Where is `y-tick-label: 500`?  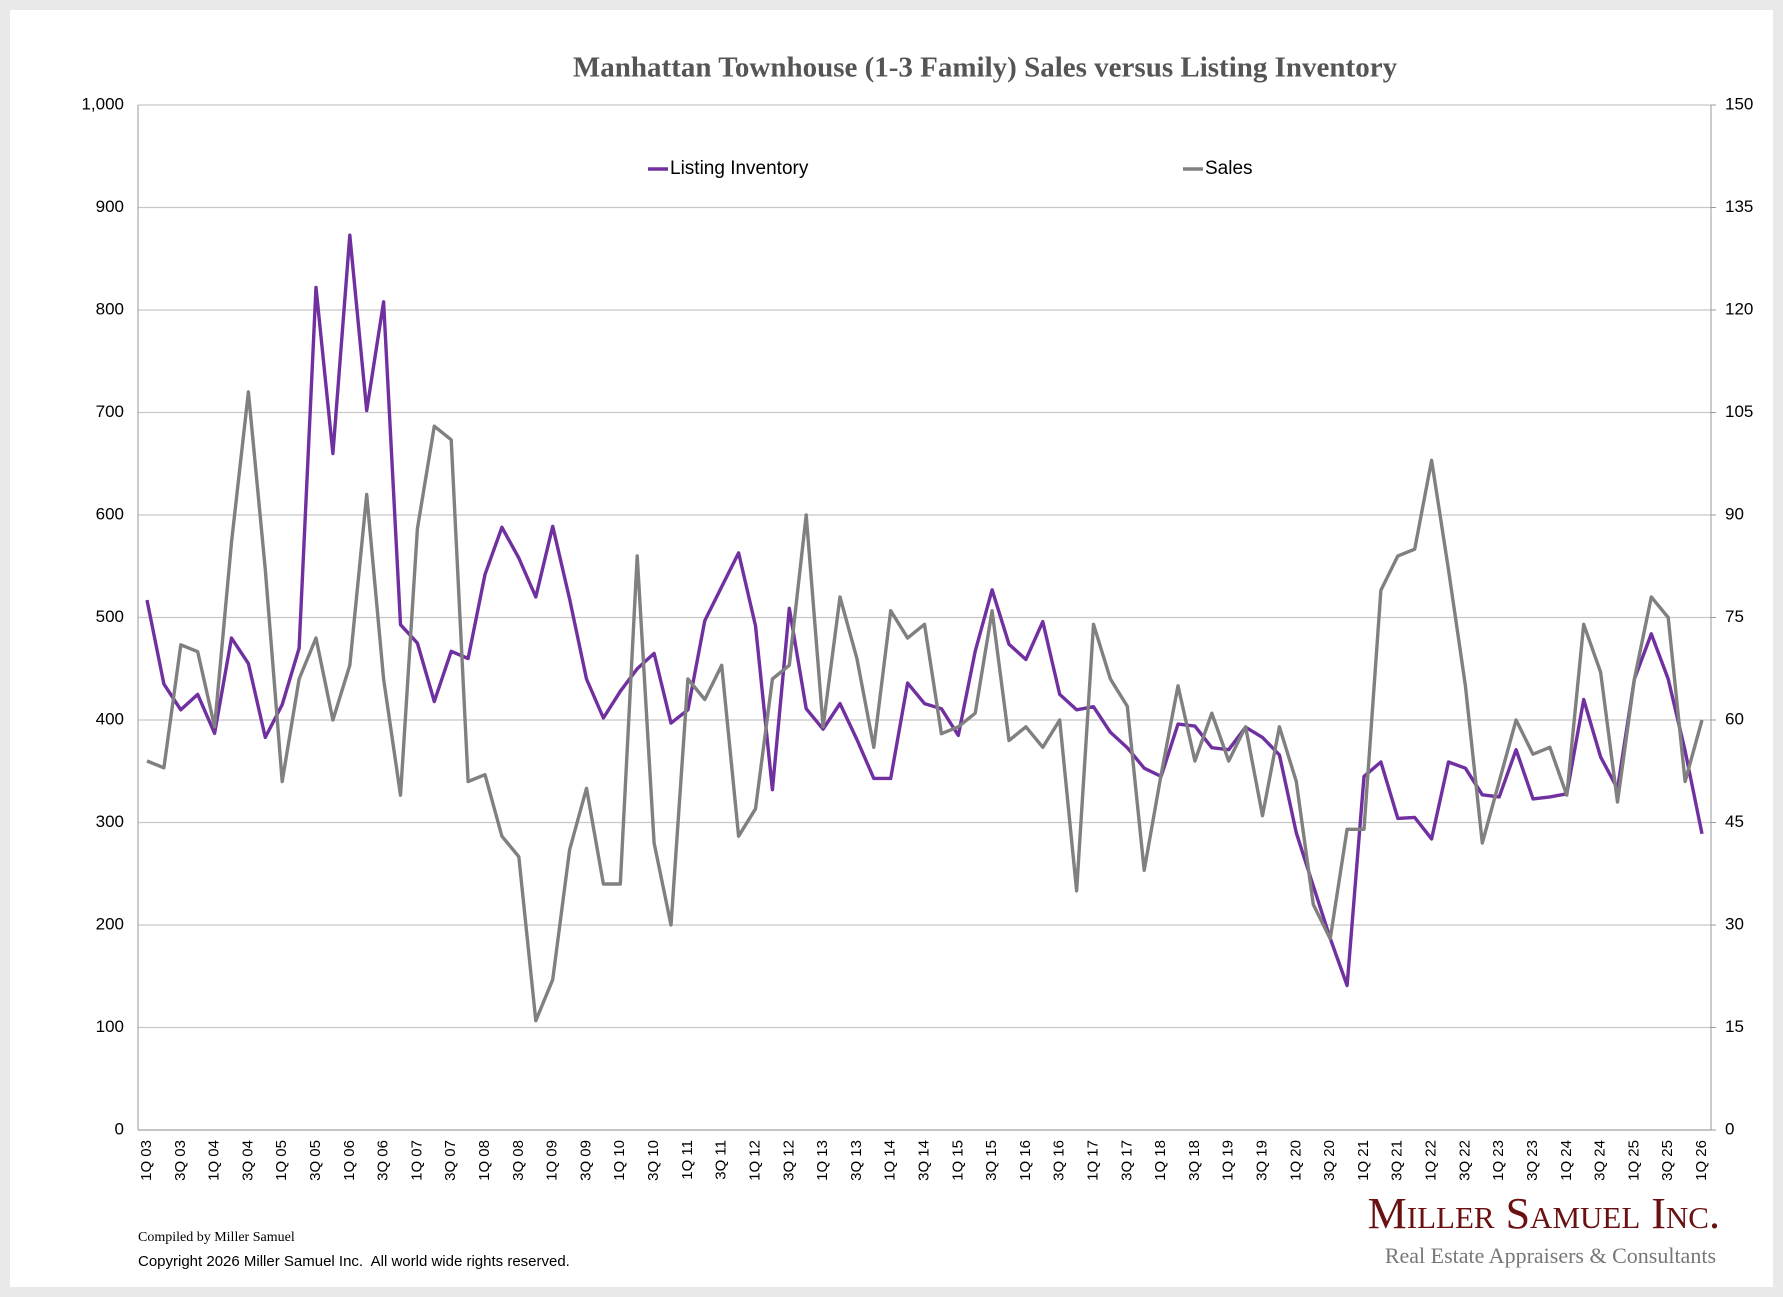 y-tick-label: 500 is located at coordinates (110, 616).